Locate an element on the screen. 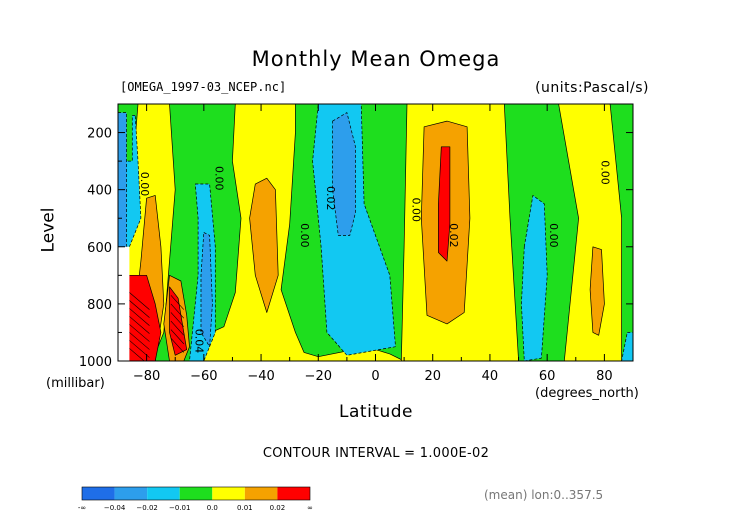  colorbar-label: 0.02 is located at coordinates (278, 508).